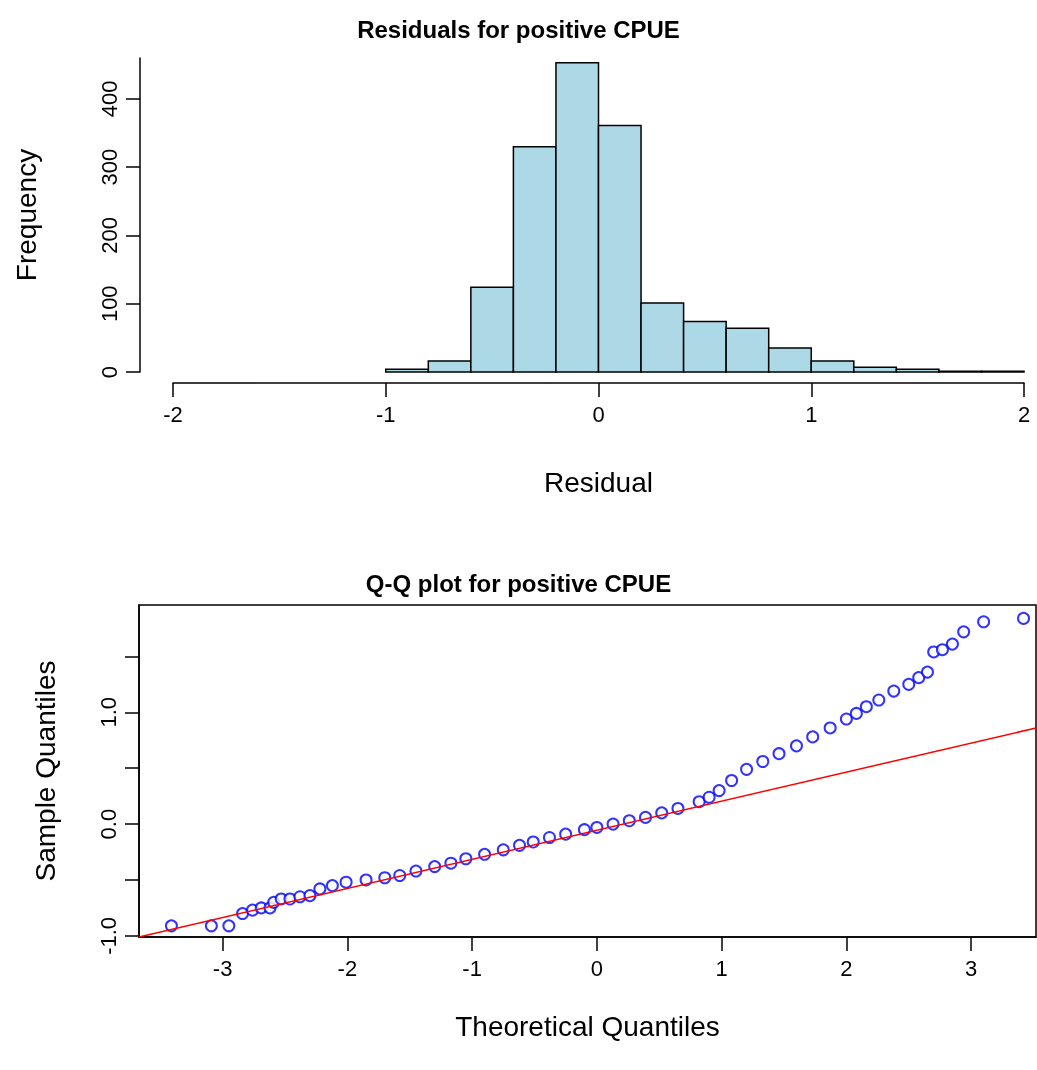 This screenshot has height=1070, width=1037. What do you see at coordinates (518, 583) in the screenshot?
I see `chart-title: Q-Q plot for positive CPUE` at bounding box center [518, 583].